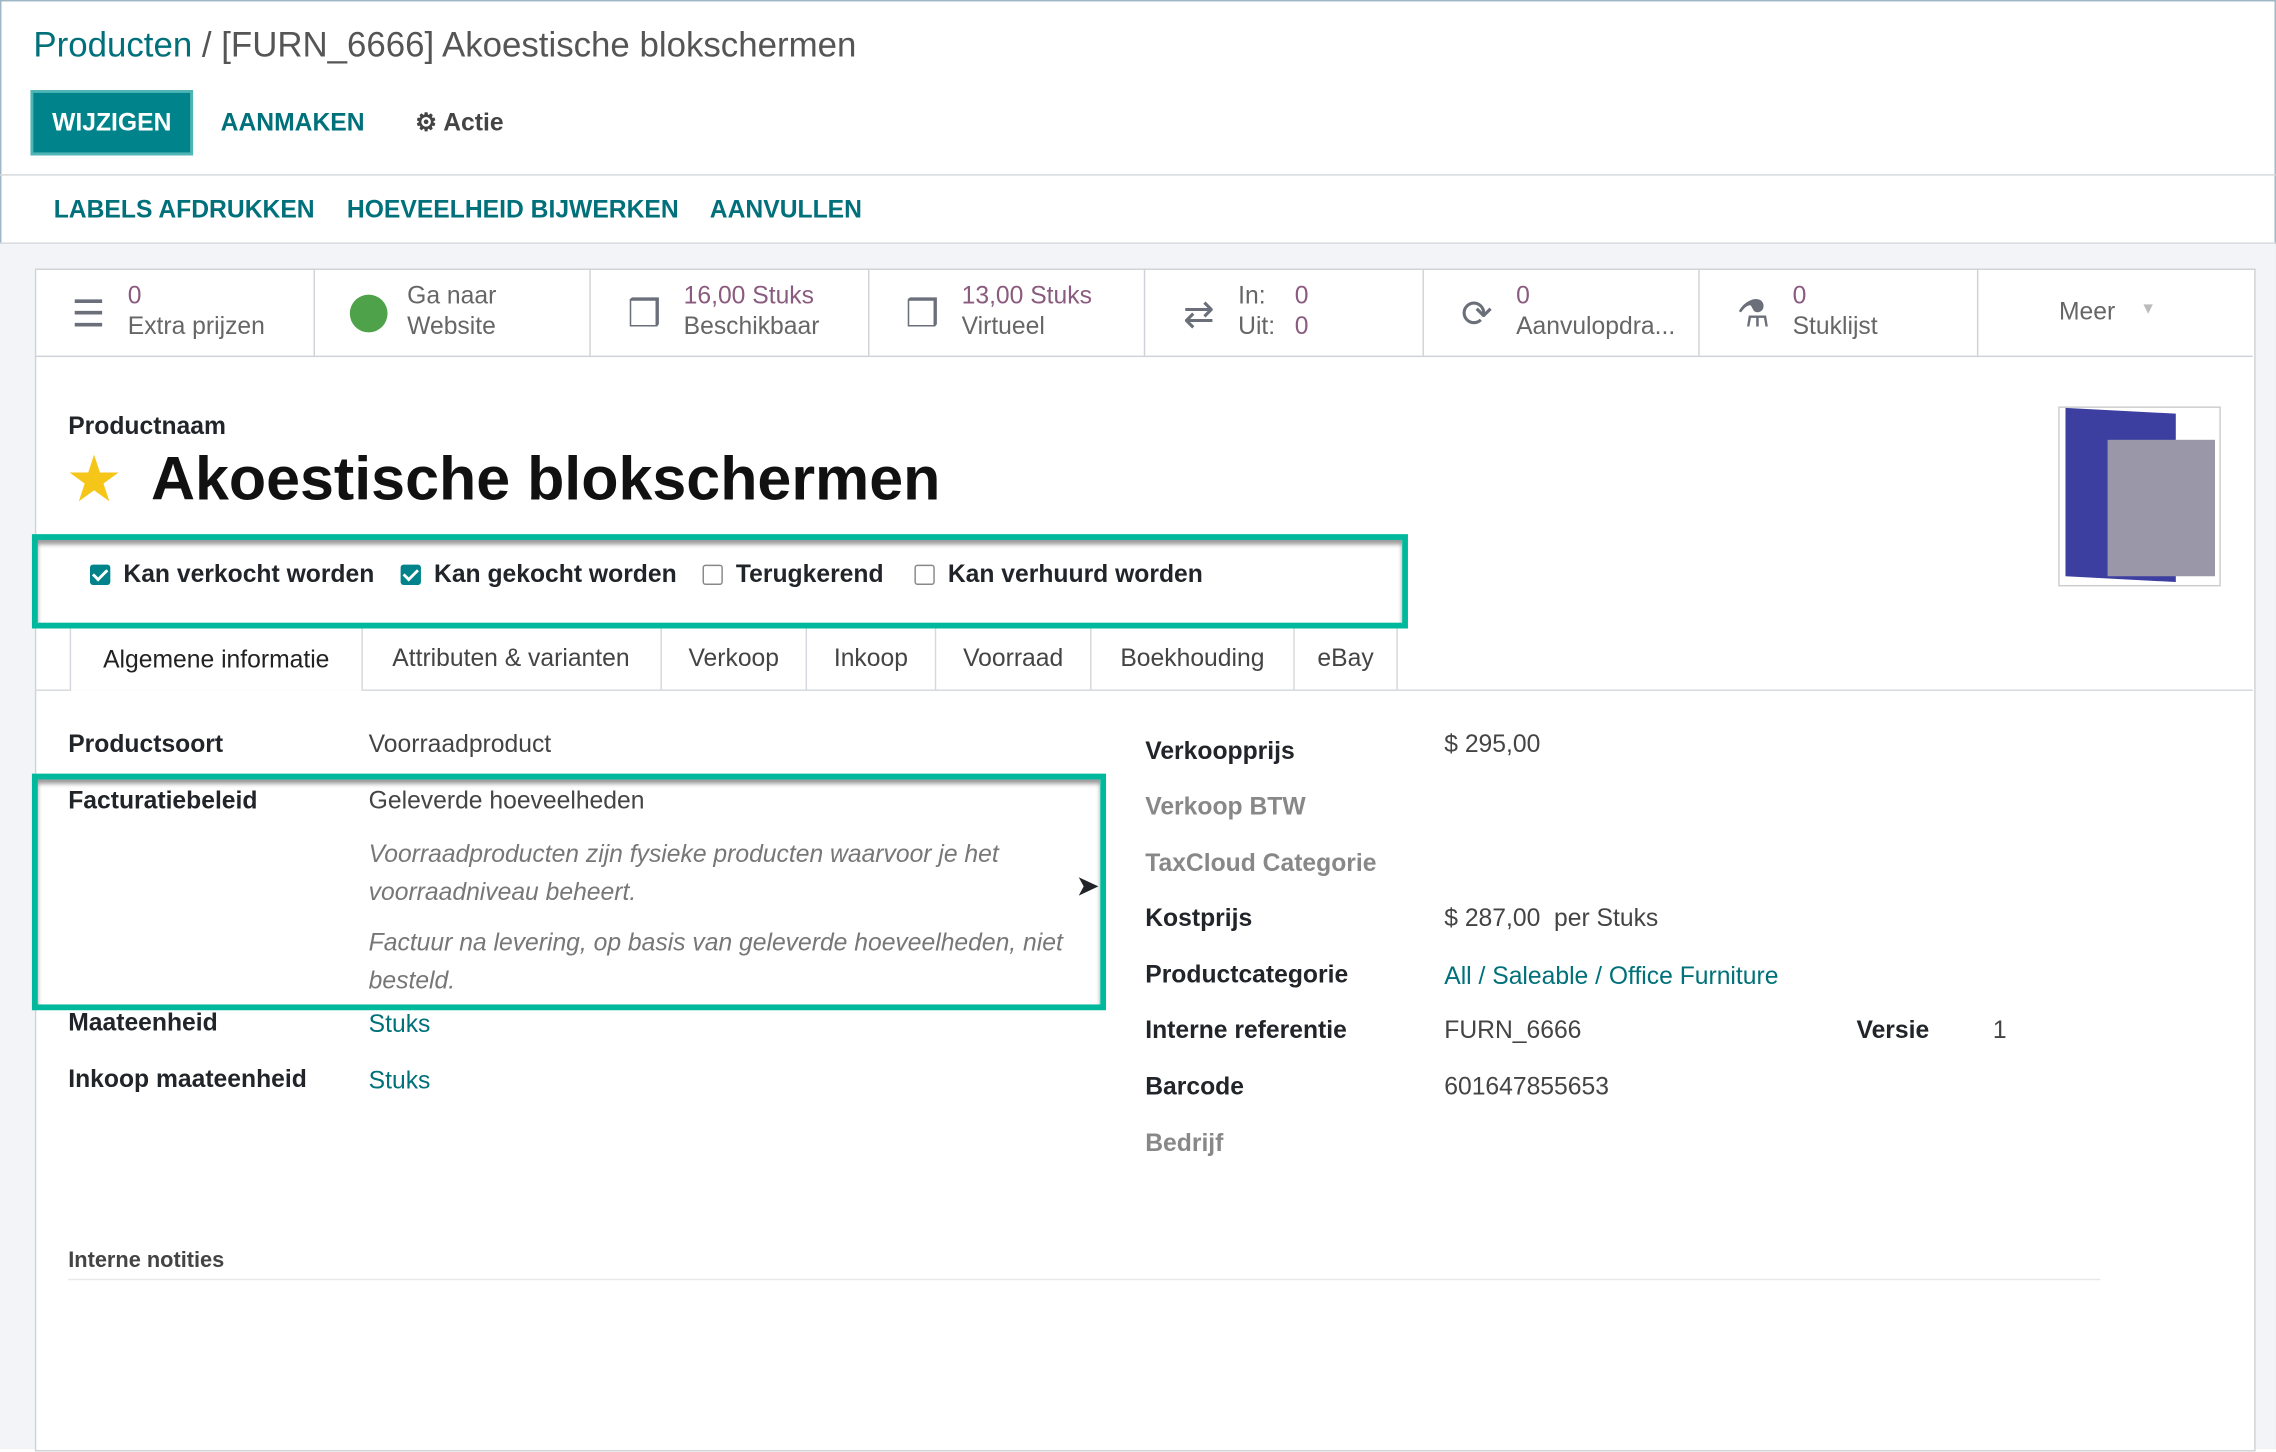  I want to click on option-can-be-sold: Kan verkocht worden, so click(232, 574).